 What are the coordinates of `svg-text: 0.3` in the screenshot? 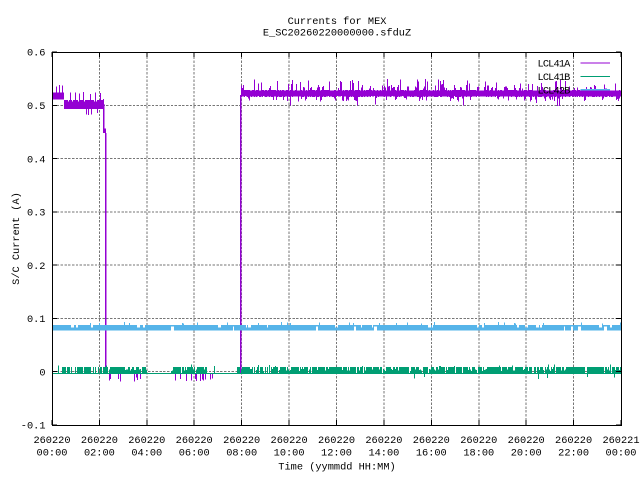 It's located at (36, 214).